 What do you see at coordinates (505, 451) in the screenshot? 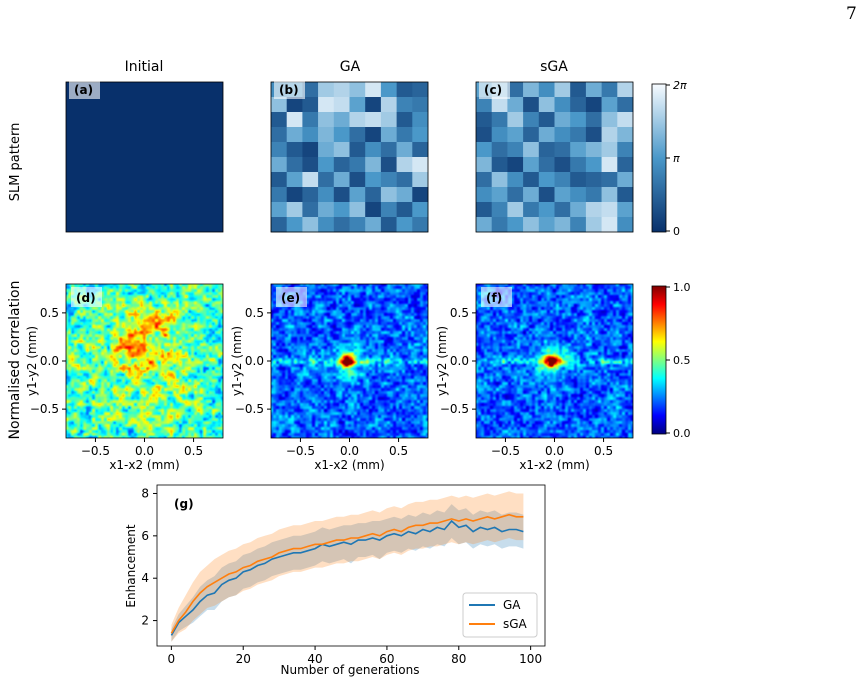
I see `x-tick-label: −0.5` at bounding box center [505, 451].